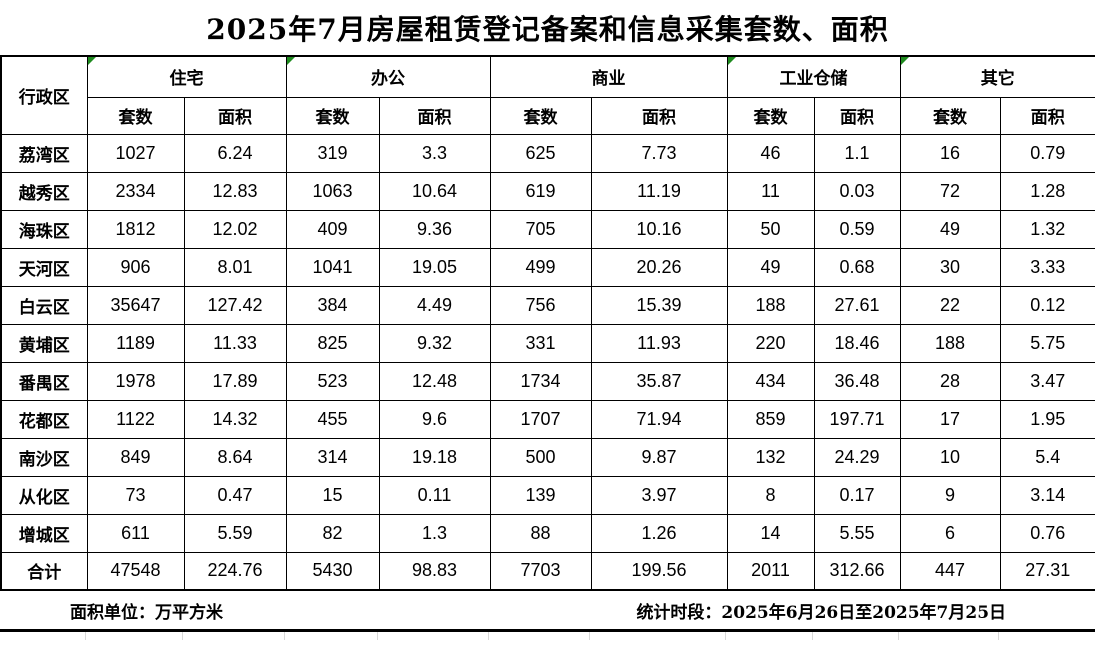 The width and height of the screenshot is (1095, 647). Describe the element at coordinates (332, 419) in the screenshot. I see `value-cell: 455` at that location.